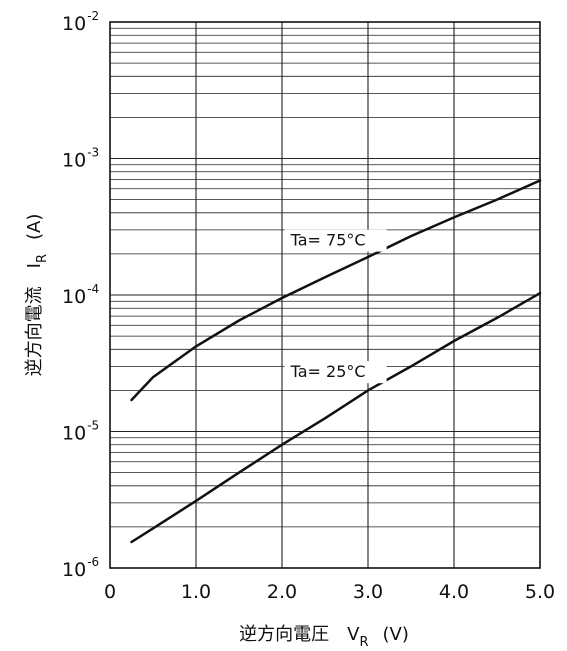 The image size is (567, 651). What do you see at coordinates (454, 592) in the screenshot?
I see `x-tick-label: 4.0` at bounding box center [454, 592].